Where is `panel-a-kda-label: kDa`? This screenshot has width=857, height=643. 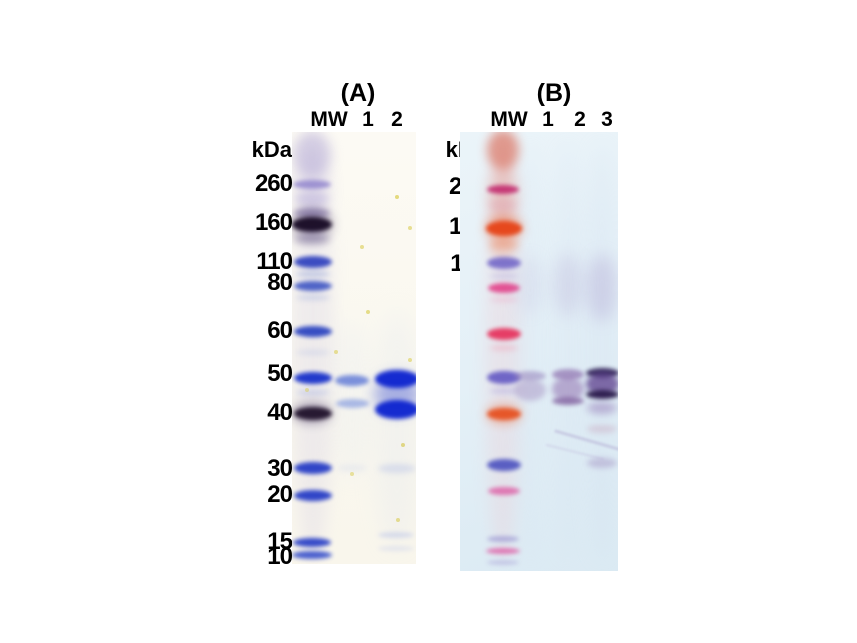 panel-a-kda-label: kDa is located at coordinates (271, 149).